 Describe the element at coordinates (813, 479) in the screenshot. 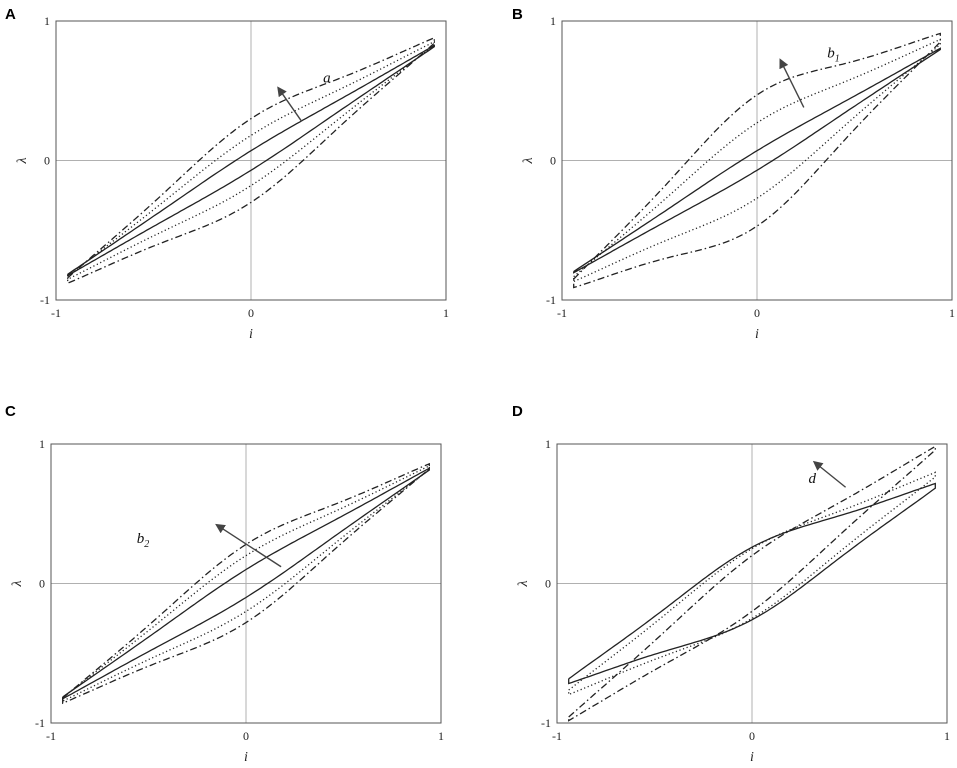

I see `annotation-label: d` at that location.